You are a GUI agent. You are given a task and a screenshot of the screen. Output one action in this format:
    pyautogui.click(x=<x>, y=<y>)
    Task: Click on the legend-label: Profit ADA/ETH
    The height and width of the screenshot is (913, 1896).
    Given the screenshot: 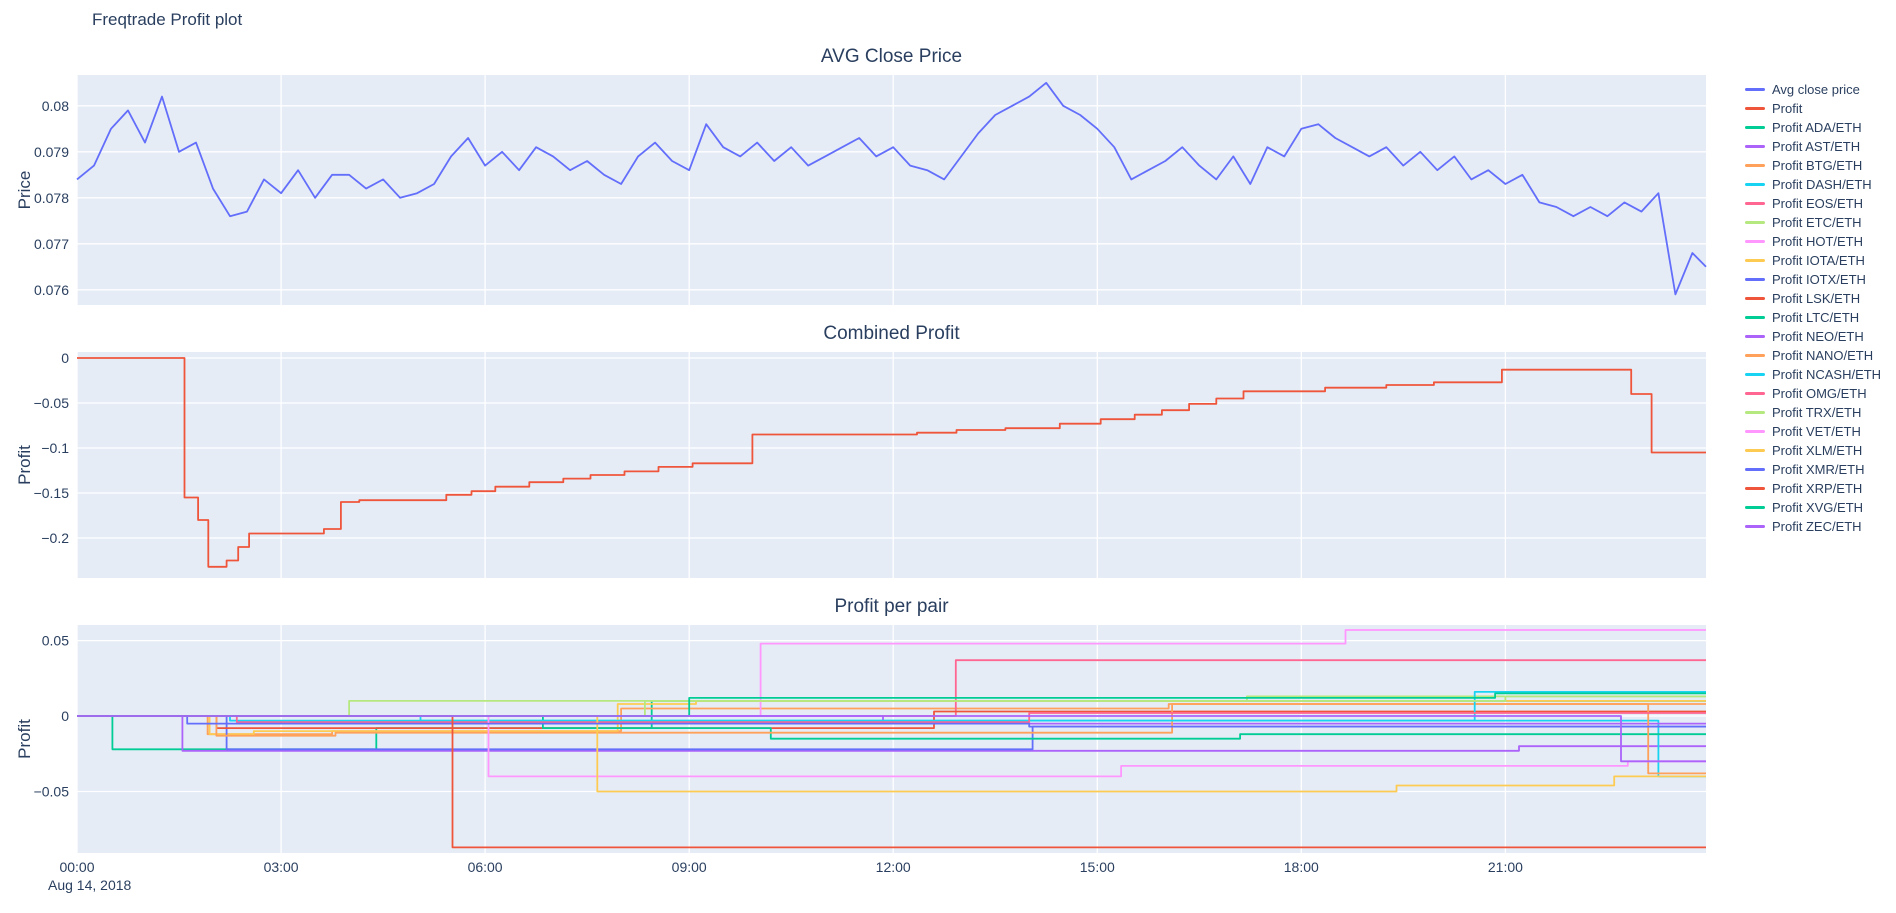 What is the action you would take?
    pyautogui.click(x=1817, y=127)
    